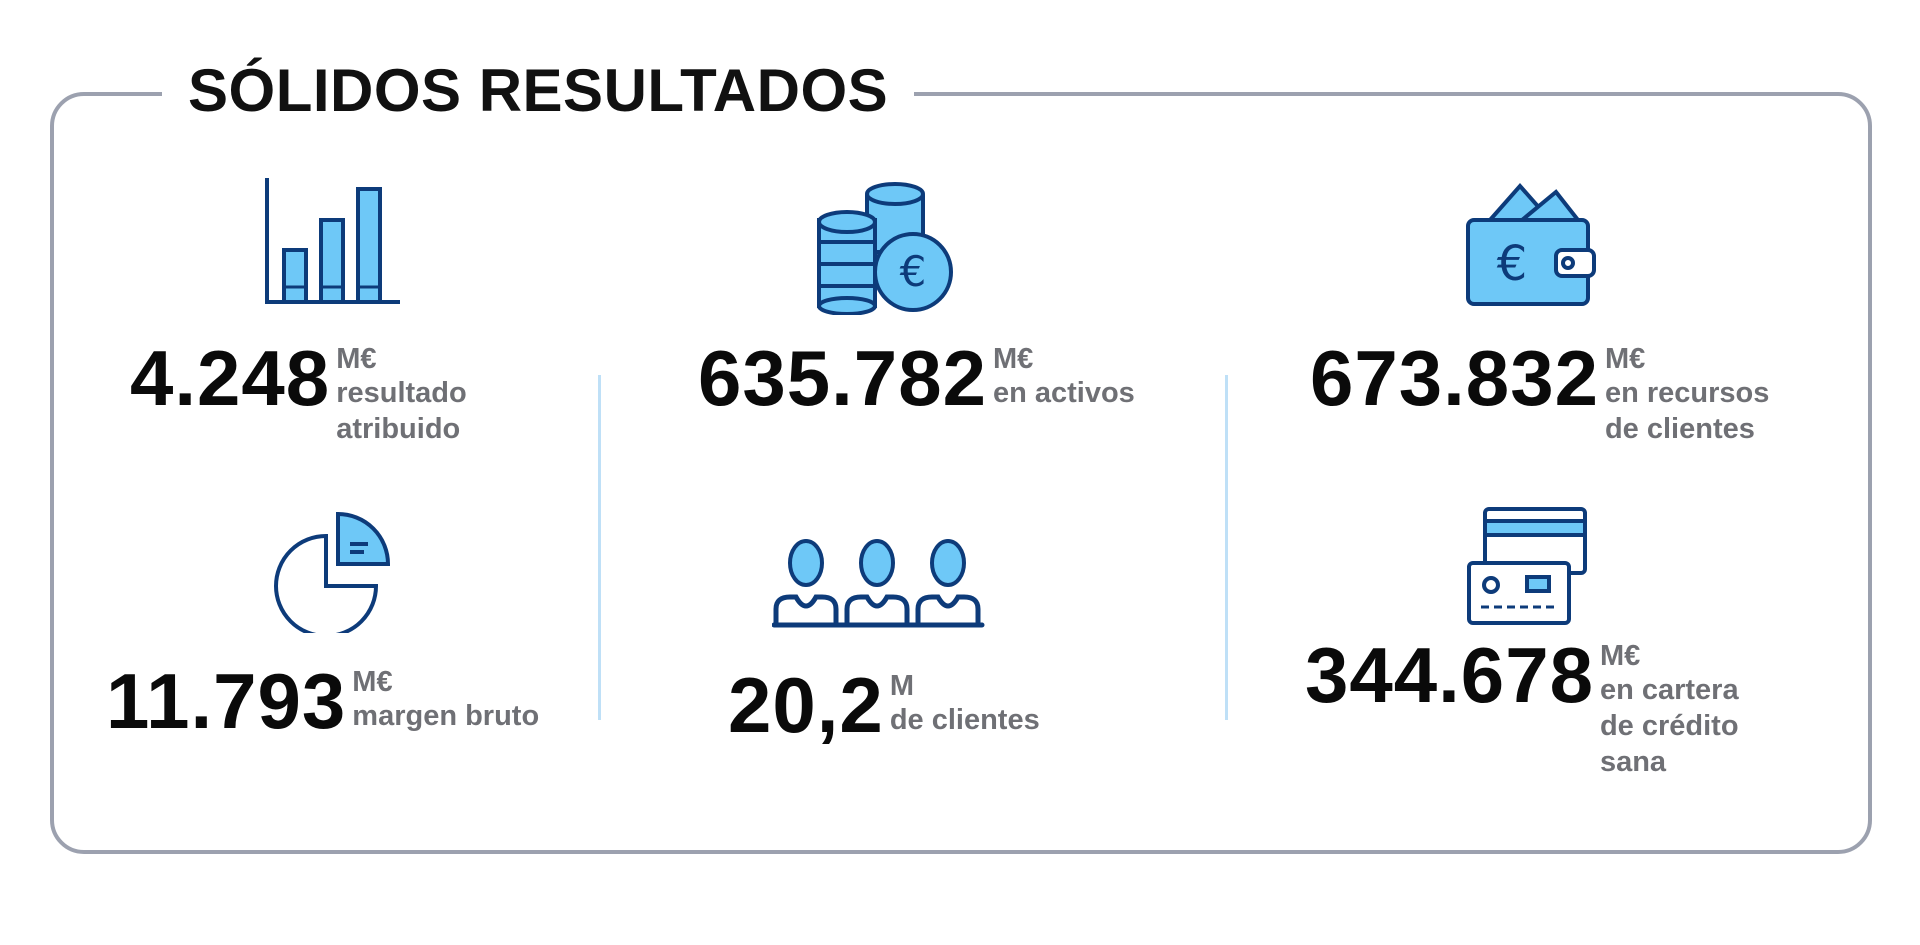 This screenshot has width=1920, height=945. What do you see at coordinates (332, 241) in the screenshot?
I see `bar-chart-icon` at bounding box center [332, 241].